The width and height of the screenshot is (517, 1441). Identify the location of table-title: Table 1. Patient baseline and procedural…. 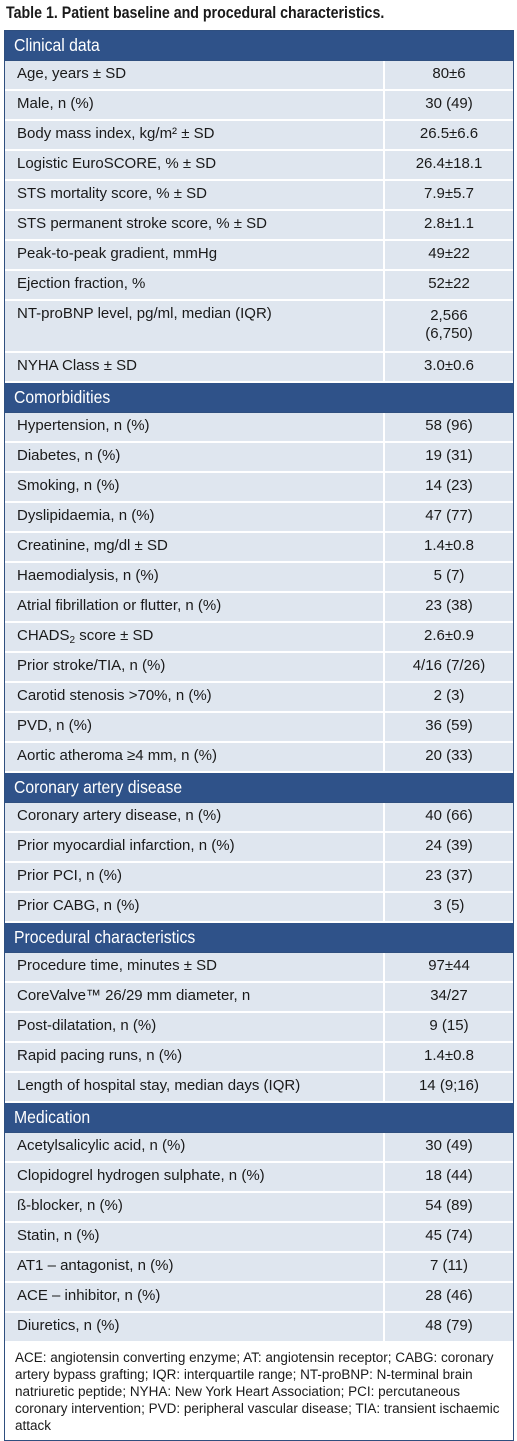
(195, 13).